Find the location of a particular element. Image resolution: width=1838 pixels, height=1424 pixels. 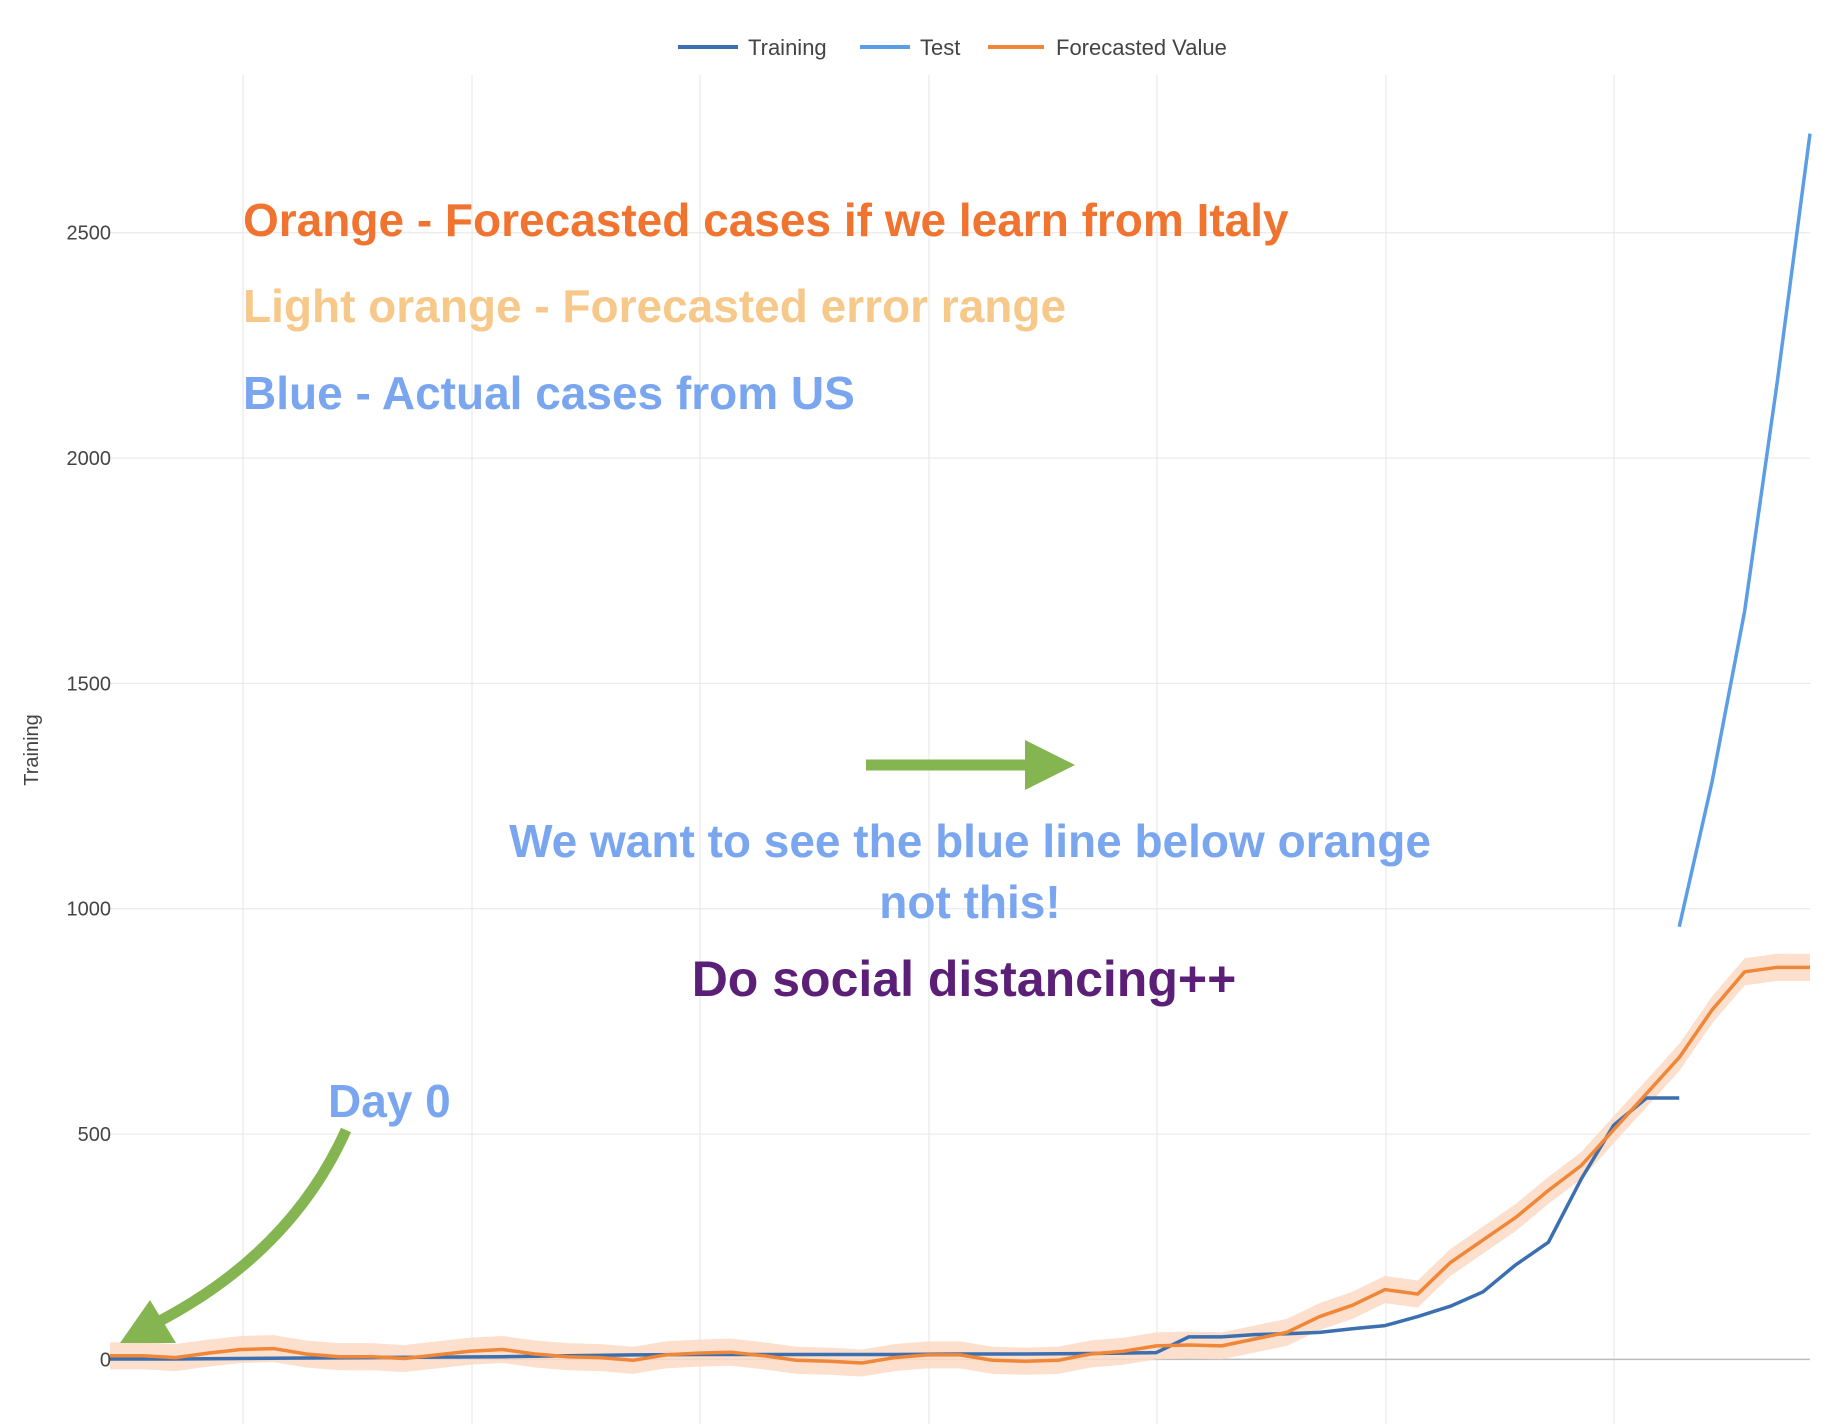

annotation-social-distancing: Do social distancing++ is located at coordinates (964, 979).